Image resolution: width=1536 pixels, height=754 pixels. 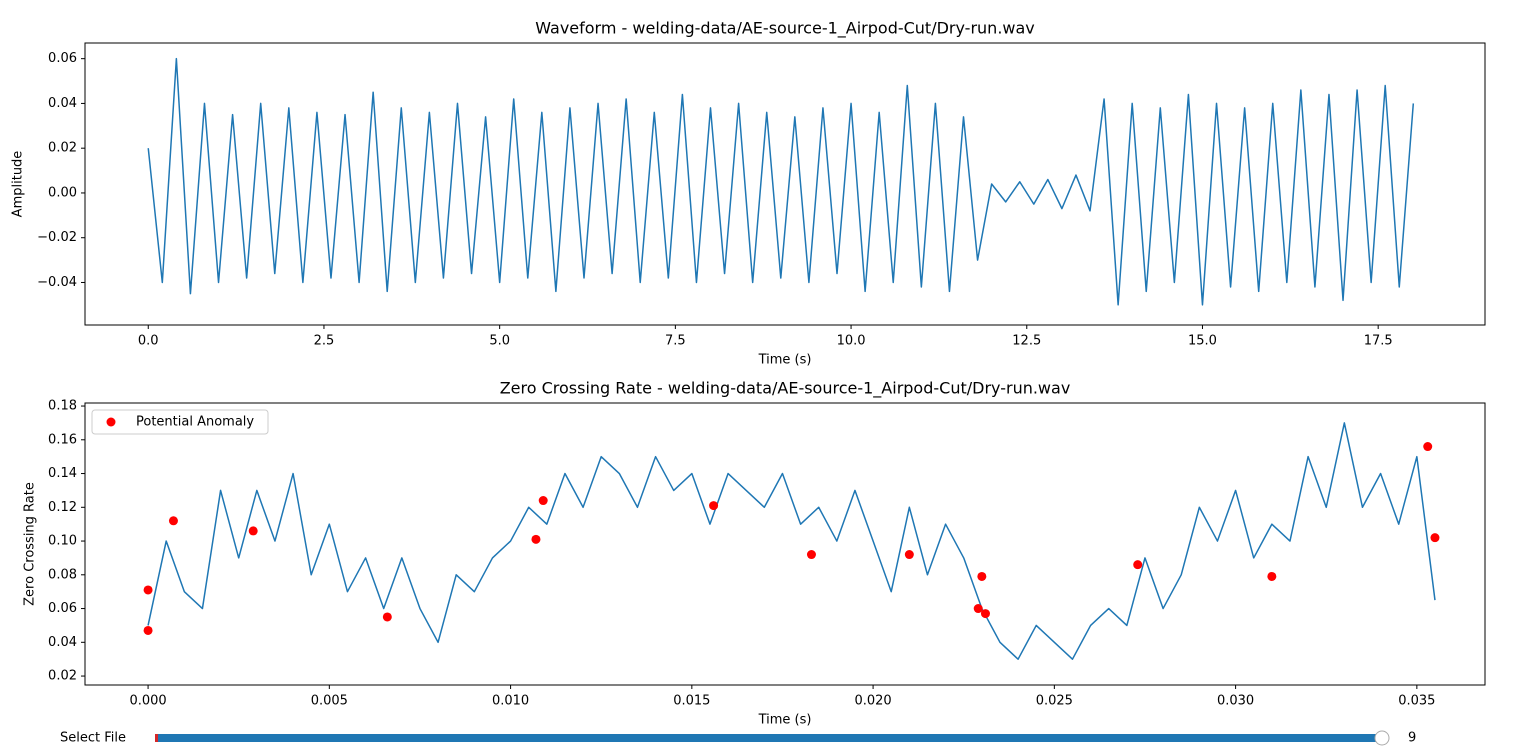 What do you see at coordinates (1202, 341) in the screenshot?
I see `x-tick-label: 15.0` at bounding box center [1202, 341].